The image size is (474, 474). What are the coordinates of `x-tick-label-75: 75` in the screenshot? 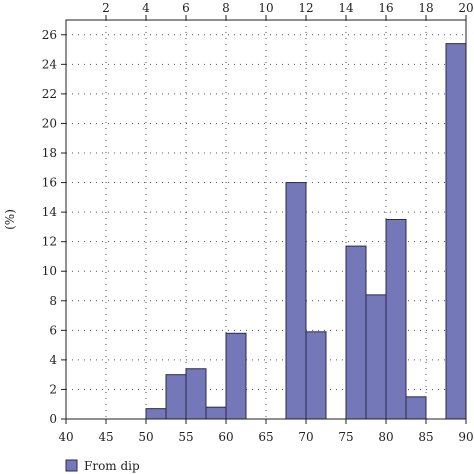 It's located at (345, 437).